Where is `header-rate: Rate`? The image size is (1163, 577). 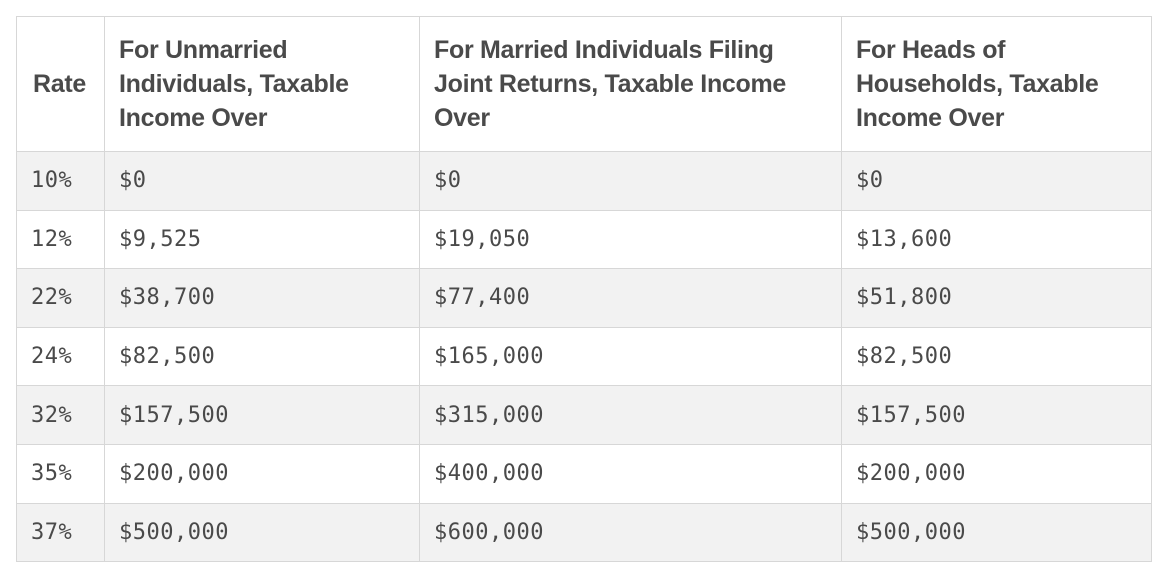 header-rate: Rate is located at coordinates (60, 84).